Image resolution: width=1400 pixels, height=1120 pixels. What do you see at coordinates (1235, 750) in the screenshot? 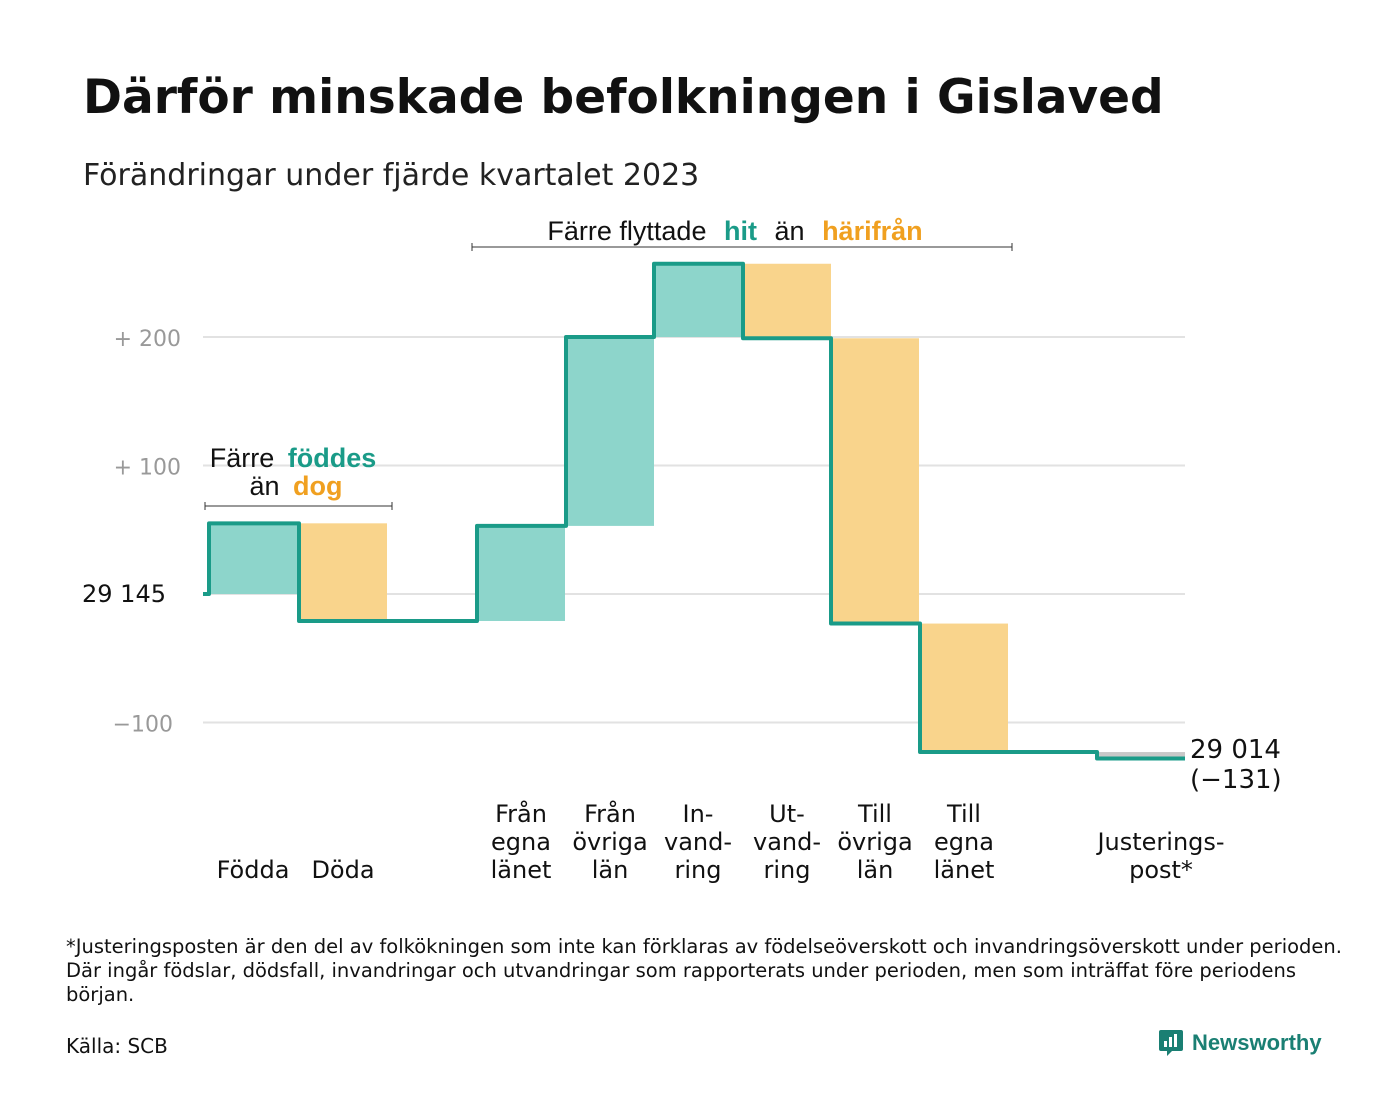
I see `end-value-label: 29 014` at bounding box center [1235, 750].